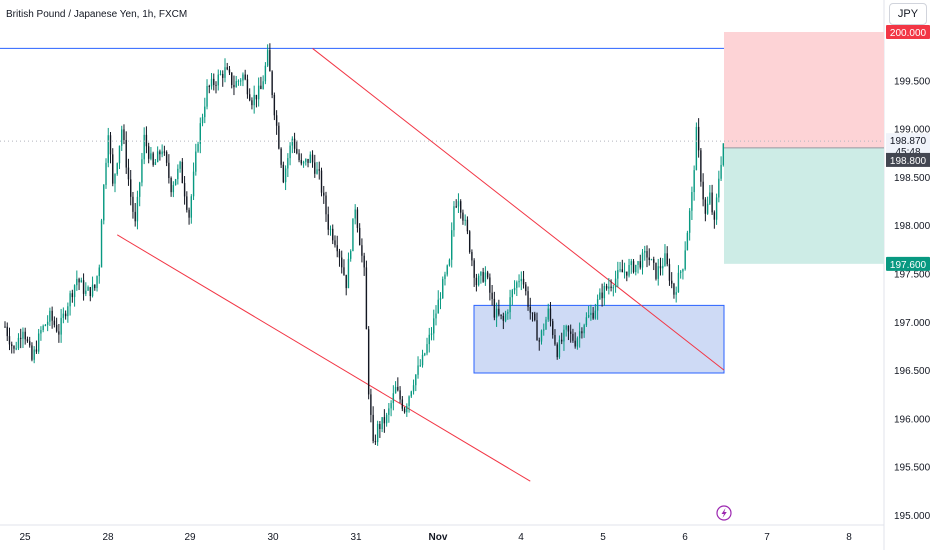  Describe the element at coordinates (912, 130) in the screenshot. I see `y-tick-label: 199.000` at that location.